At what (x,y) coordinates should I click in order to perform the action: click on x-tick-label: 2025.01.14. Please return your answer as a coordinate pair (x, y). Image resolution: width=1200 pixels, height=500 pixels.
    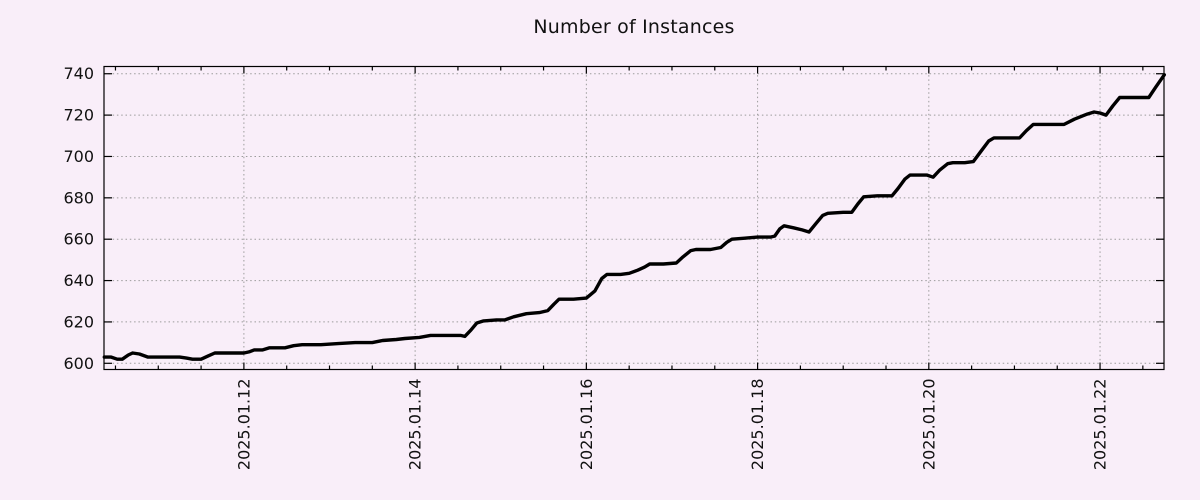
    Looking at the image, I should click on (415, 425).